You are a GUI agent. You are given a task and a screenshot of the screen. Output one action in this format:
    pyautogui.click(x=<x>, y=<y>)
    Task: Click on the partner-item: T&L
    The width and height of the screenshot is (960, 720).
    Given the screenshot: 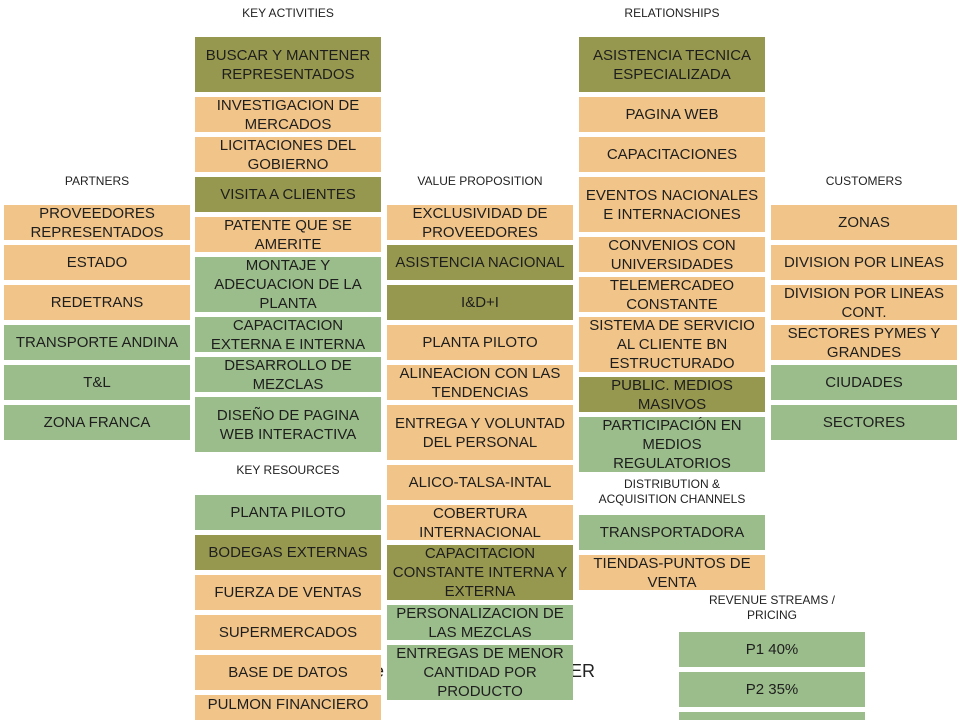 What is the action you would take?
    pyautogui.click(x=97, y=382)
    